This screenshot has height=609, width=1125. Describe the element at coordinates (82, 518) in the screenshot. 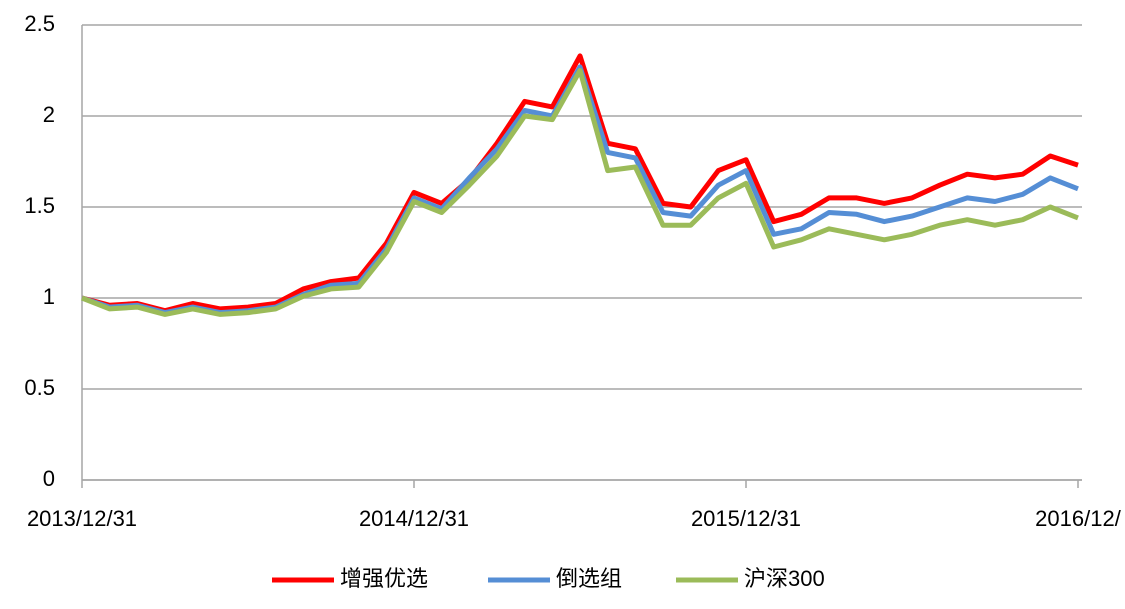

I see `x-tick-label: 2013/12/31` at that location.